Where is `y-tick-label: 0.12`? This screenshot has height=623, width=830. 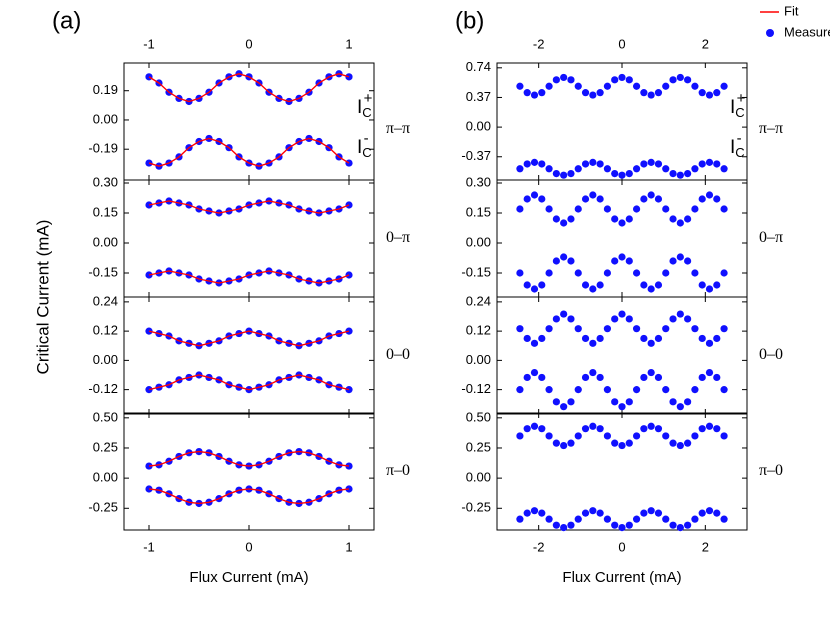 y-tick-label: 0.12 is located at coordinates (105, 330).